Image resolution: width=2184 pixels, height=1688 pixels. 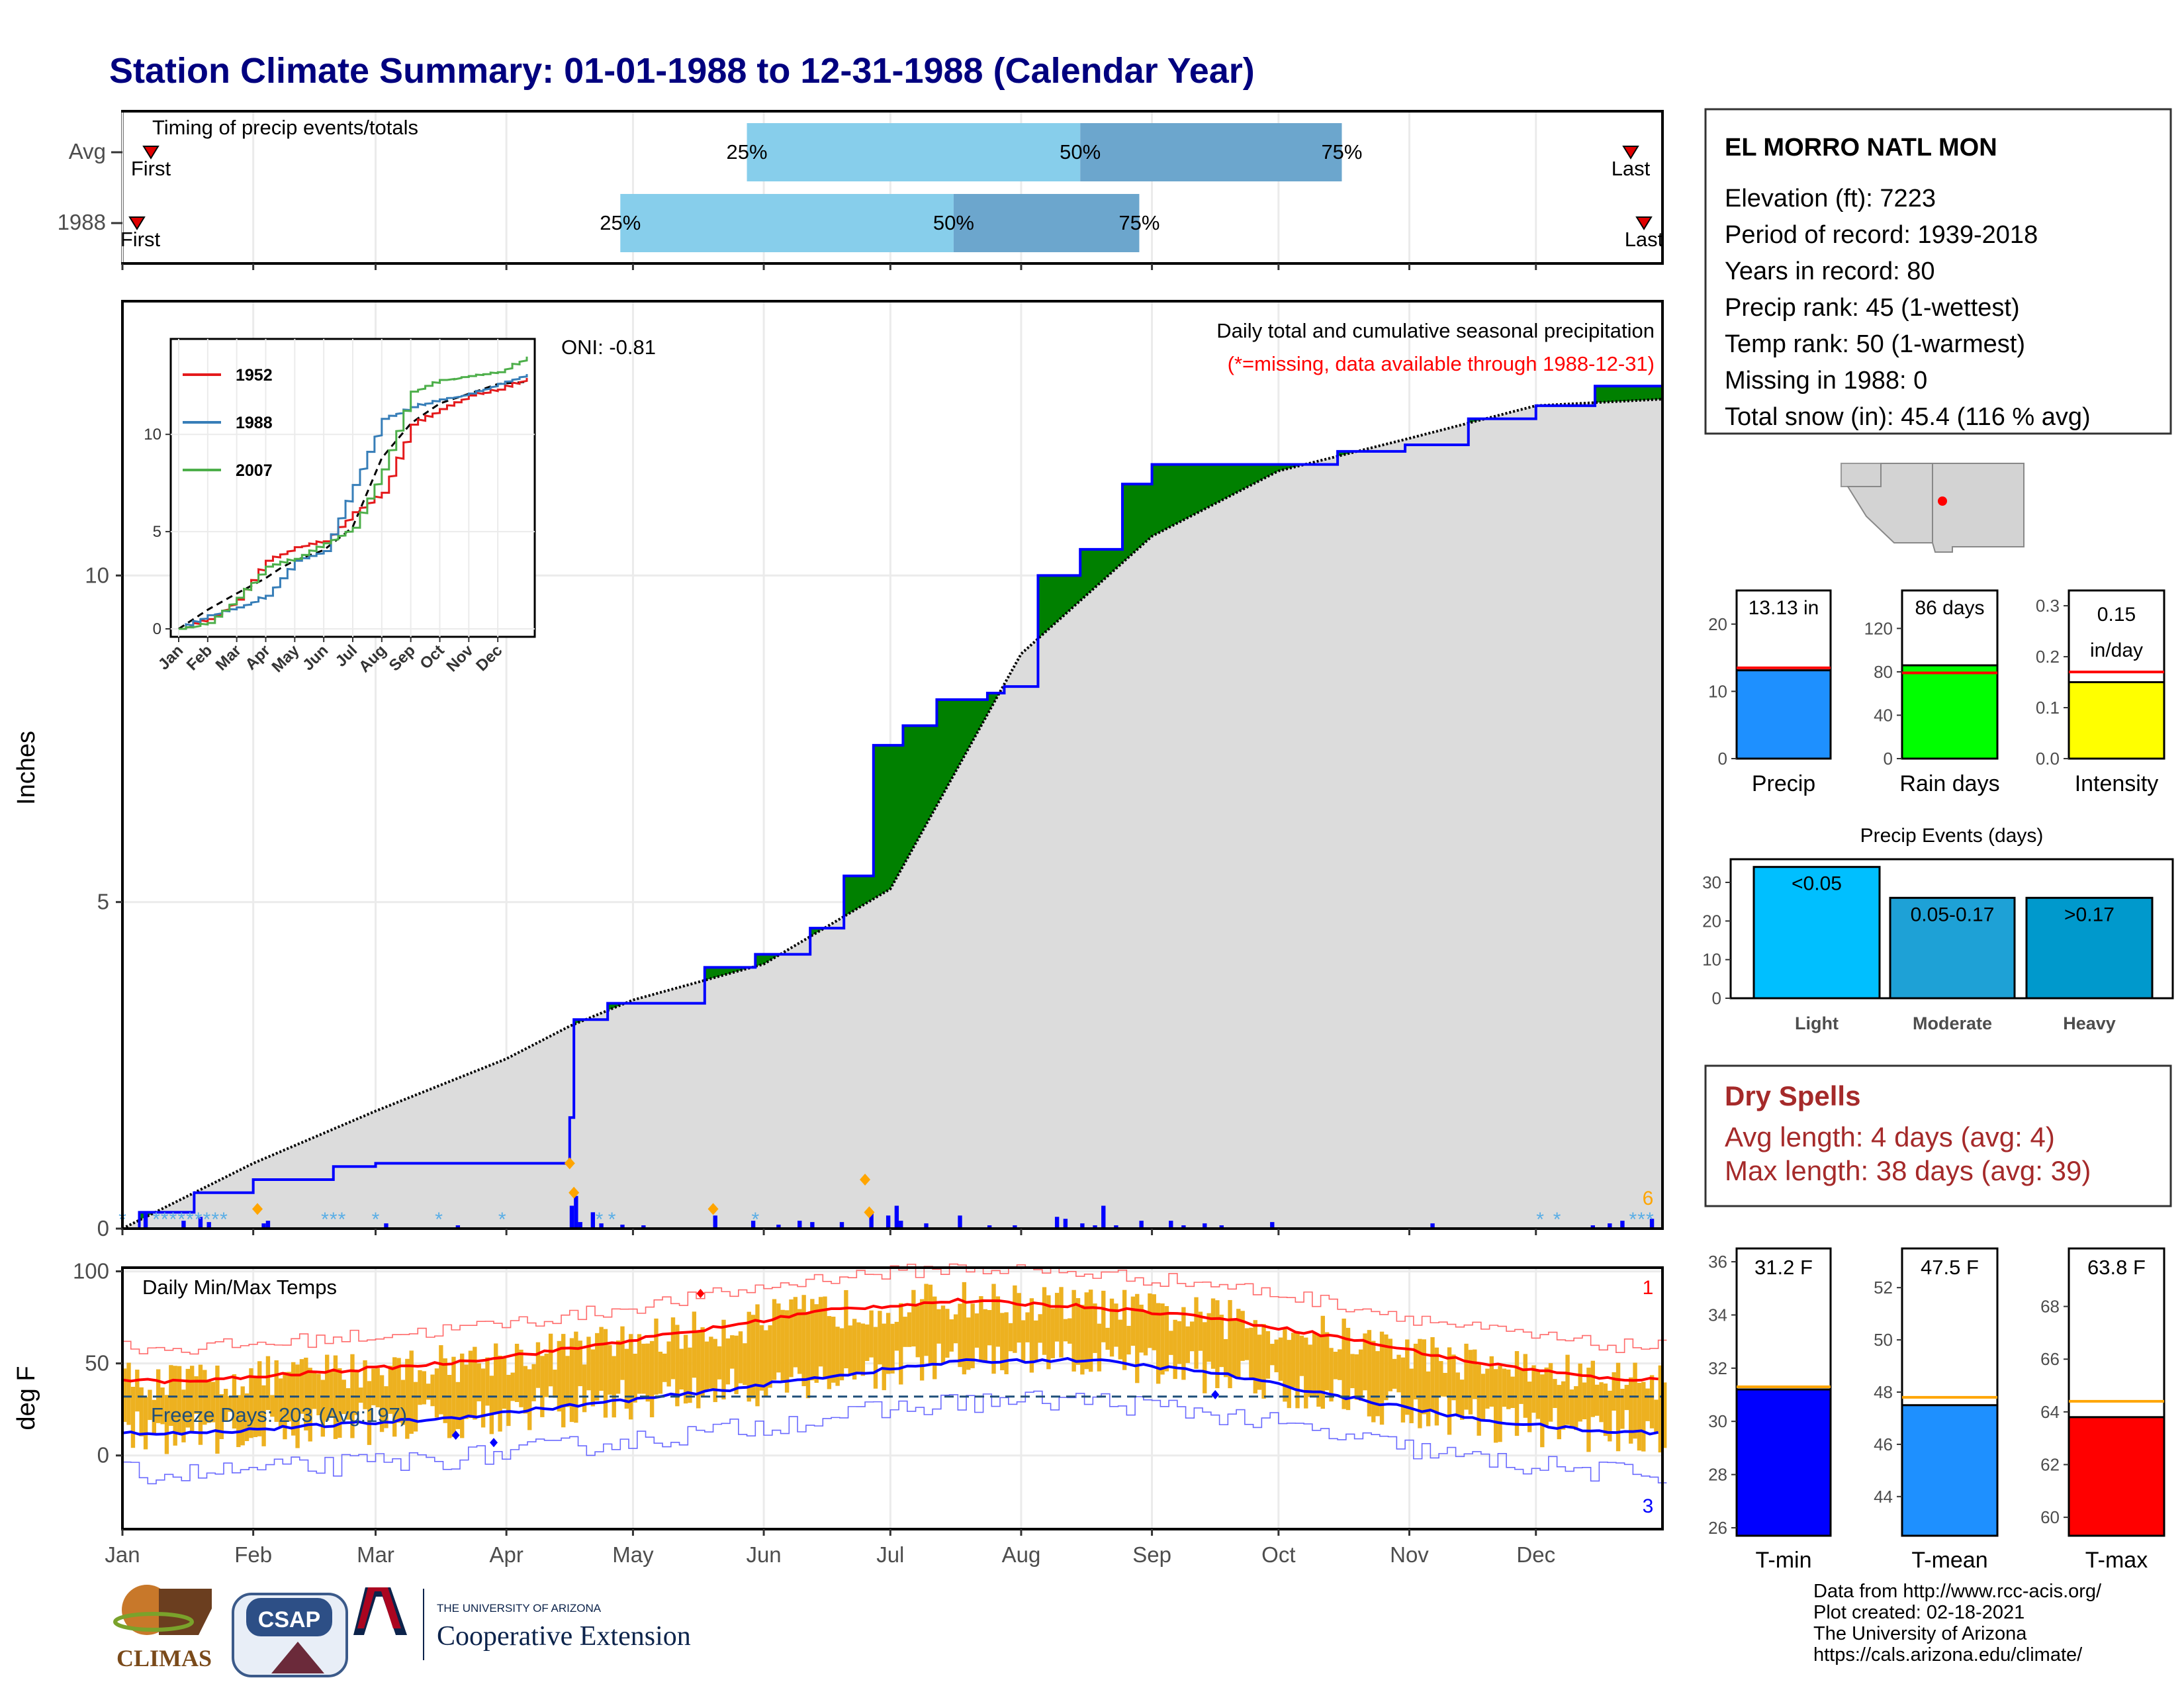 I want to click on month-label: Nov, so click(x=1410, y=1554).